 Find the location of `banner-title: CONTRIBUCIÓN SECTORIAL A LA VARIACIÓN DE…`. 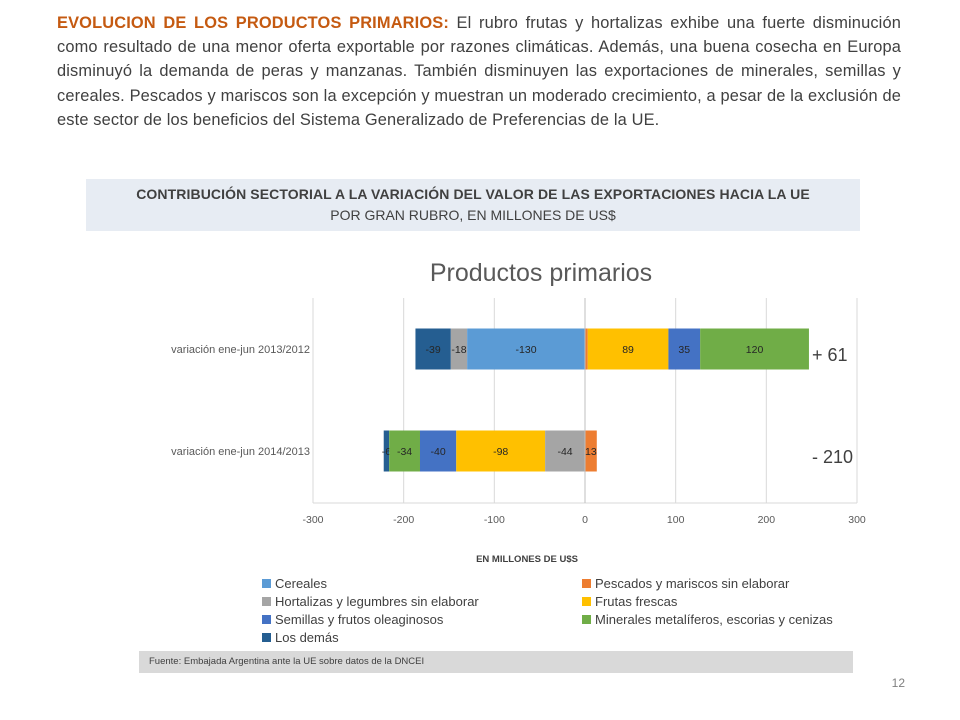

banner-title: CONTRIBUCIÓN SECTORIAL A LA VARIACIÓN DE… is located at coordinates (473, 194).